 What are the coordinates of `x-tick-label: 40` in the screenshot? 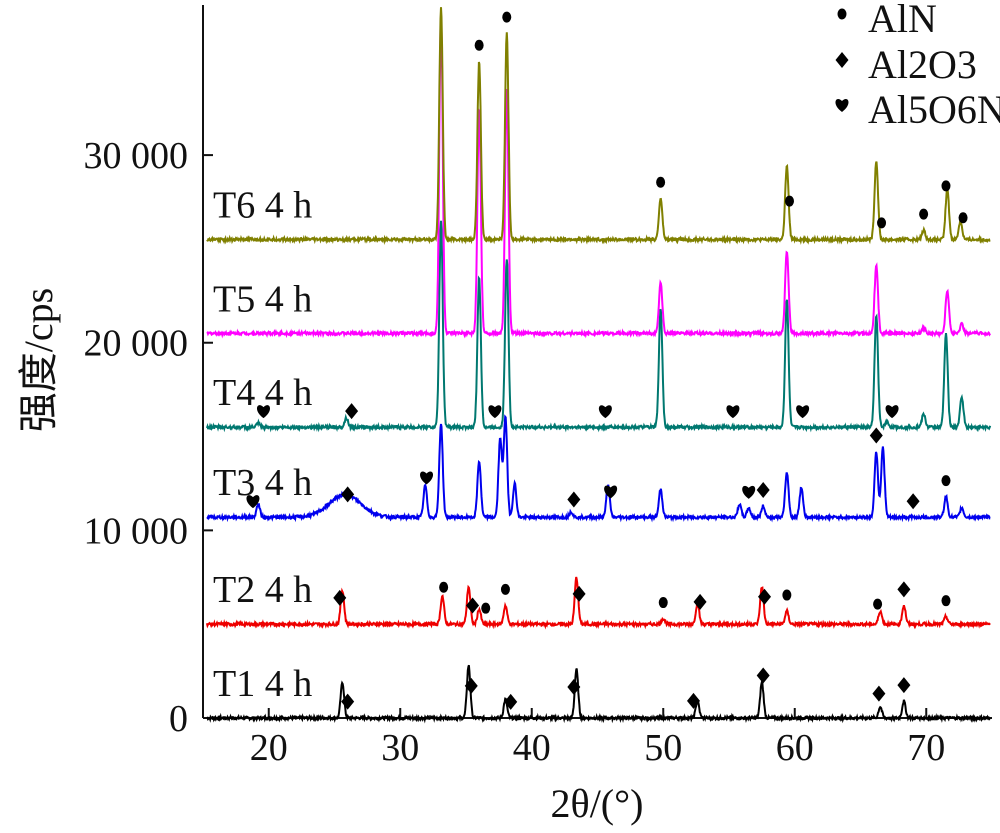 It's located at (532, 748).